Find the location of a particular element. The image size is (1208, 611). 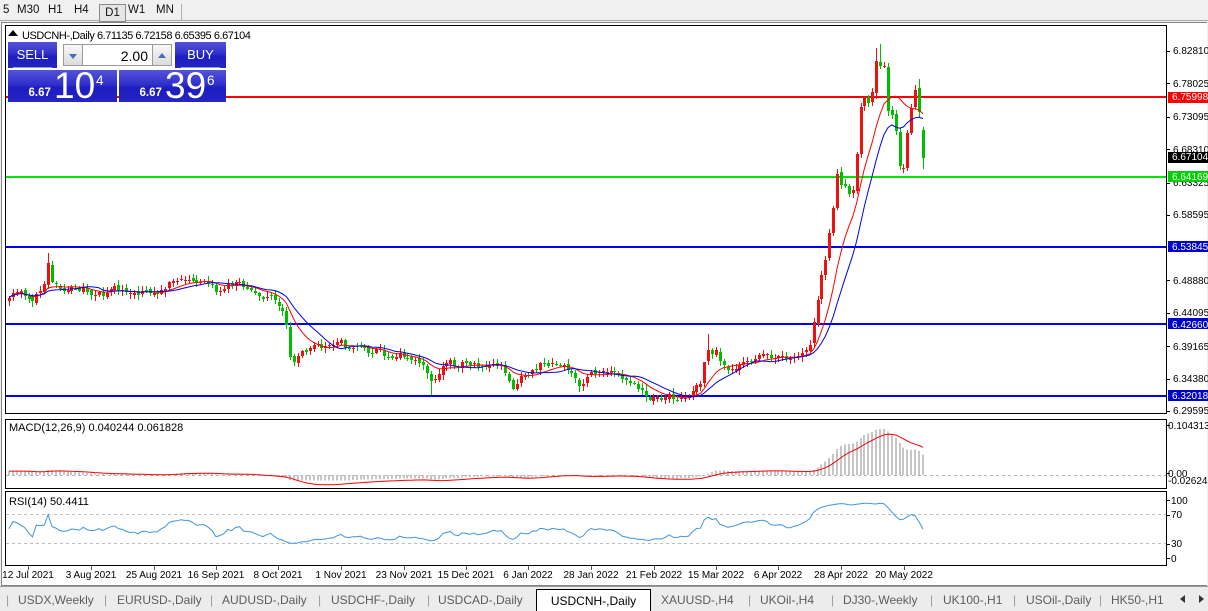

svg-text: 6 Apr 2022 is located at coordinates (778, 575).